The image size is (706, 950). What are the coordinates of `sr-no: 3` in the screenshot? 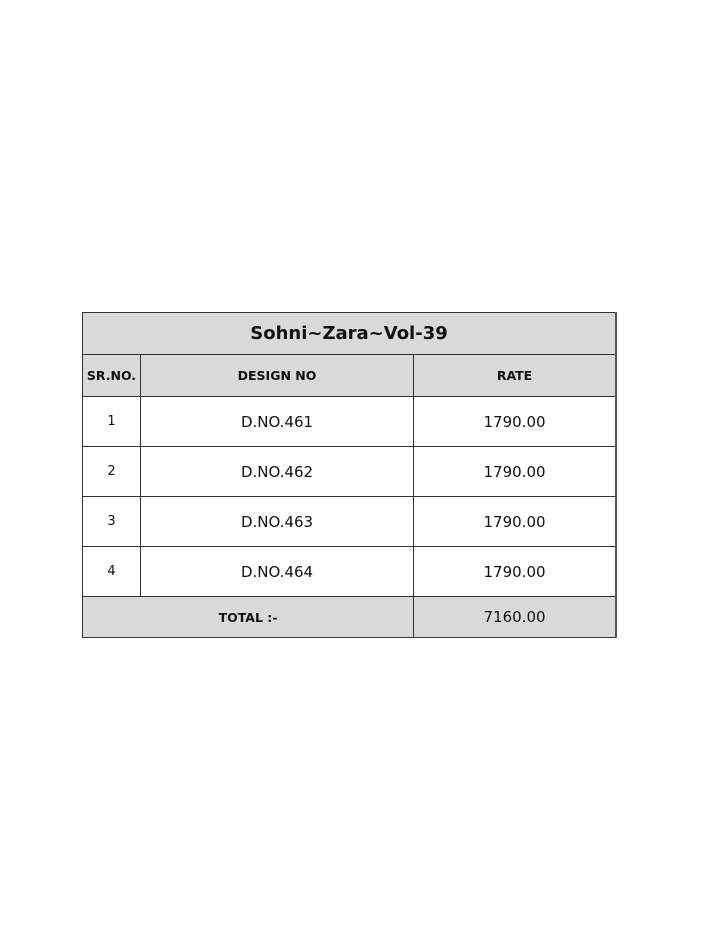 It's located at (111, 521).